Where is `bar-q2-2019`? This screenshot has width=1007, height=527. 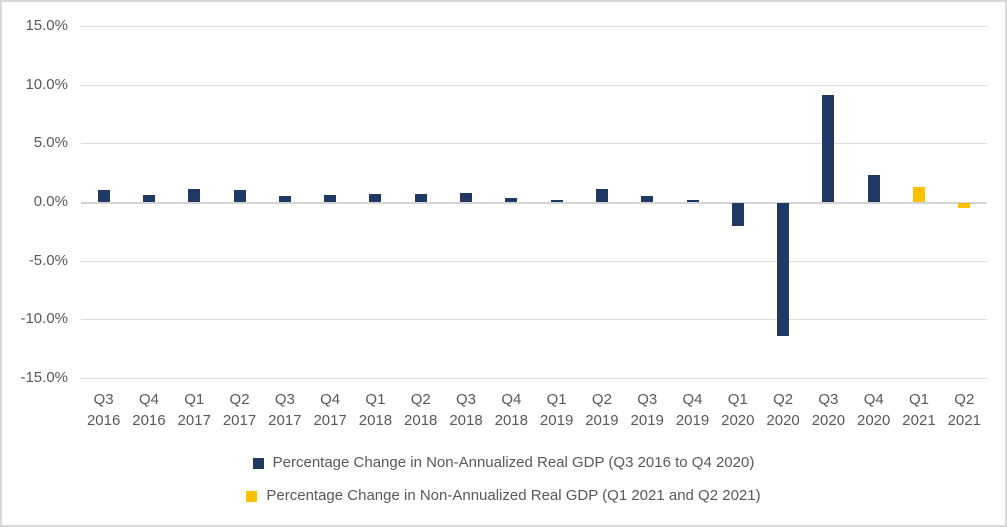
bar-q2-2019 is located at coordinates (601, 195).